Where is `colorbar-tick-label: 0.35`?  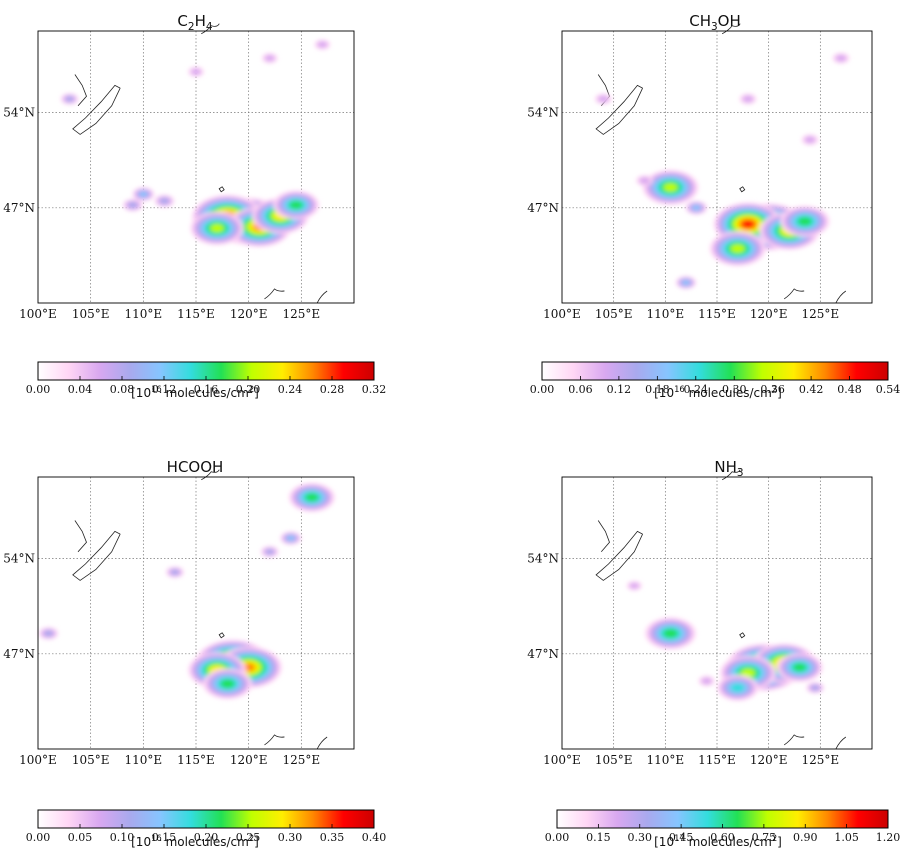 colorbar-tick-label: 0.35 is located at coordinates (332, 837).